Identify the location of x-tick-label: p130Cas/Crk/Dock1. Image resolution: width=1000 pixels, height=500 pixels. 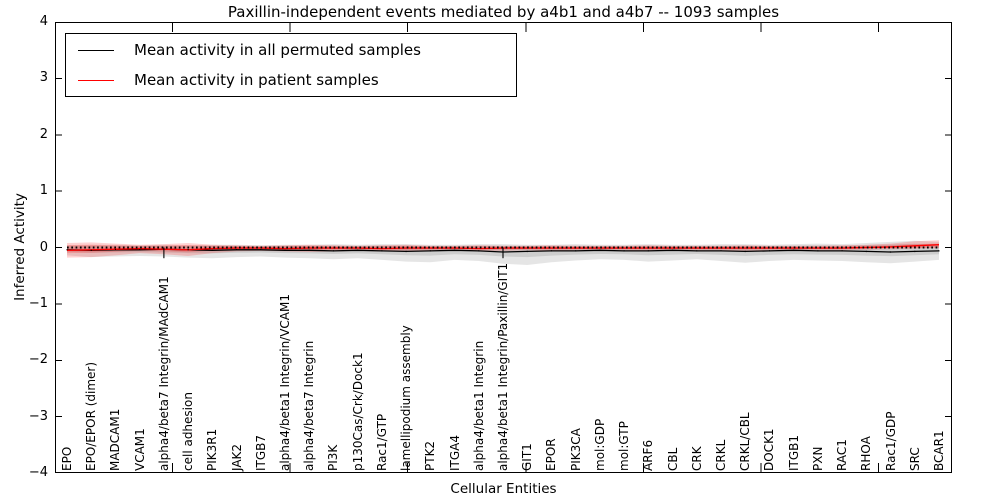
(357, 411).